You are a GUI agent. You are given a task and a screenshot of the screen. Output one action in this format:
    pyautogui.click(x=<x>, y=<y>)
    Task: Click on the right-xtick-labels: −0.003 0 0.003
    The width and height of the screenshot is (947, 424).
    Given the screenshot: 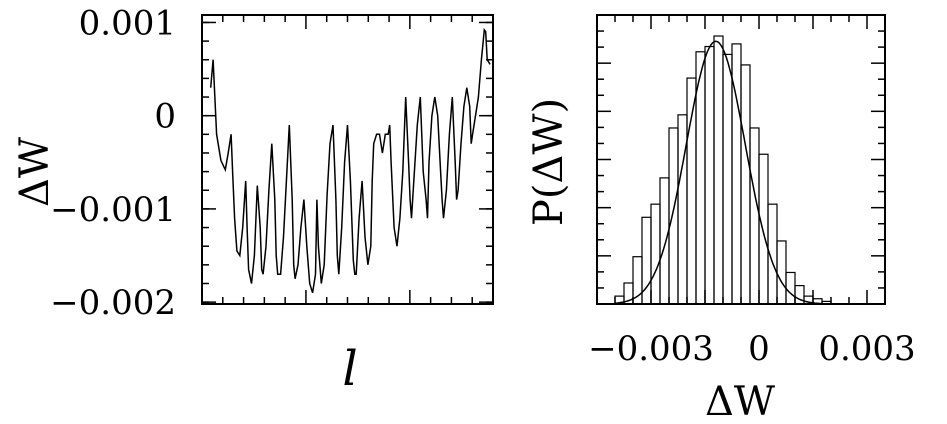 What is the action you would take?
    pyautogui.click(x=752, y=349)
    